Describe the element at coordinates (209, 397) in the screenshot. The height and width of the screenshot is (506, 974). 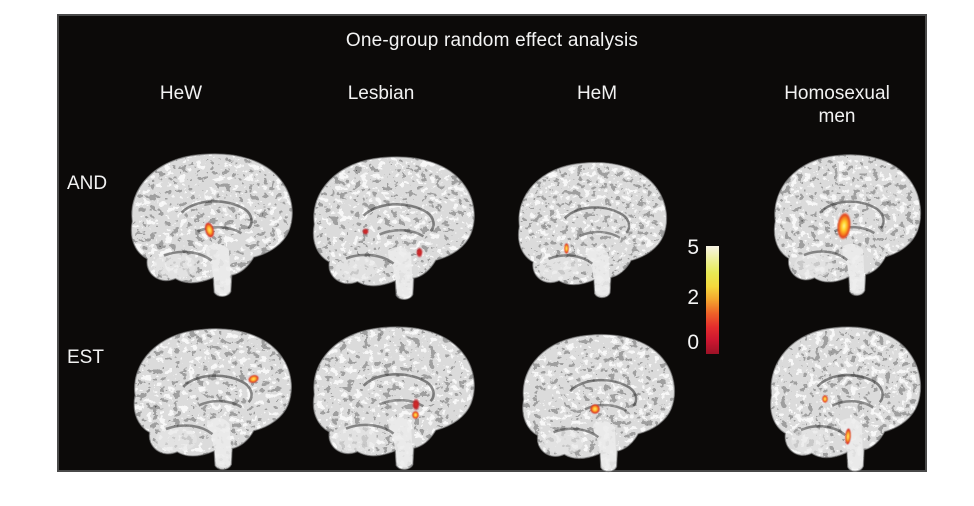
I see `brain-image-est-hew` at that location.